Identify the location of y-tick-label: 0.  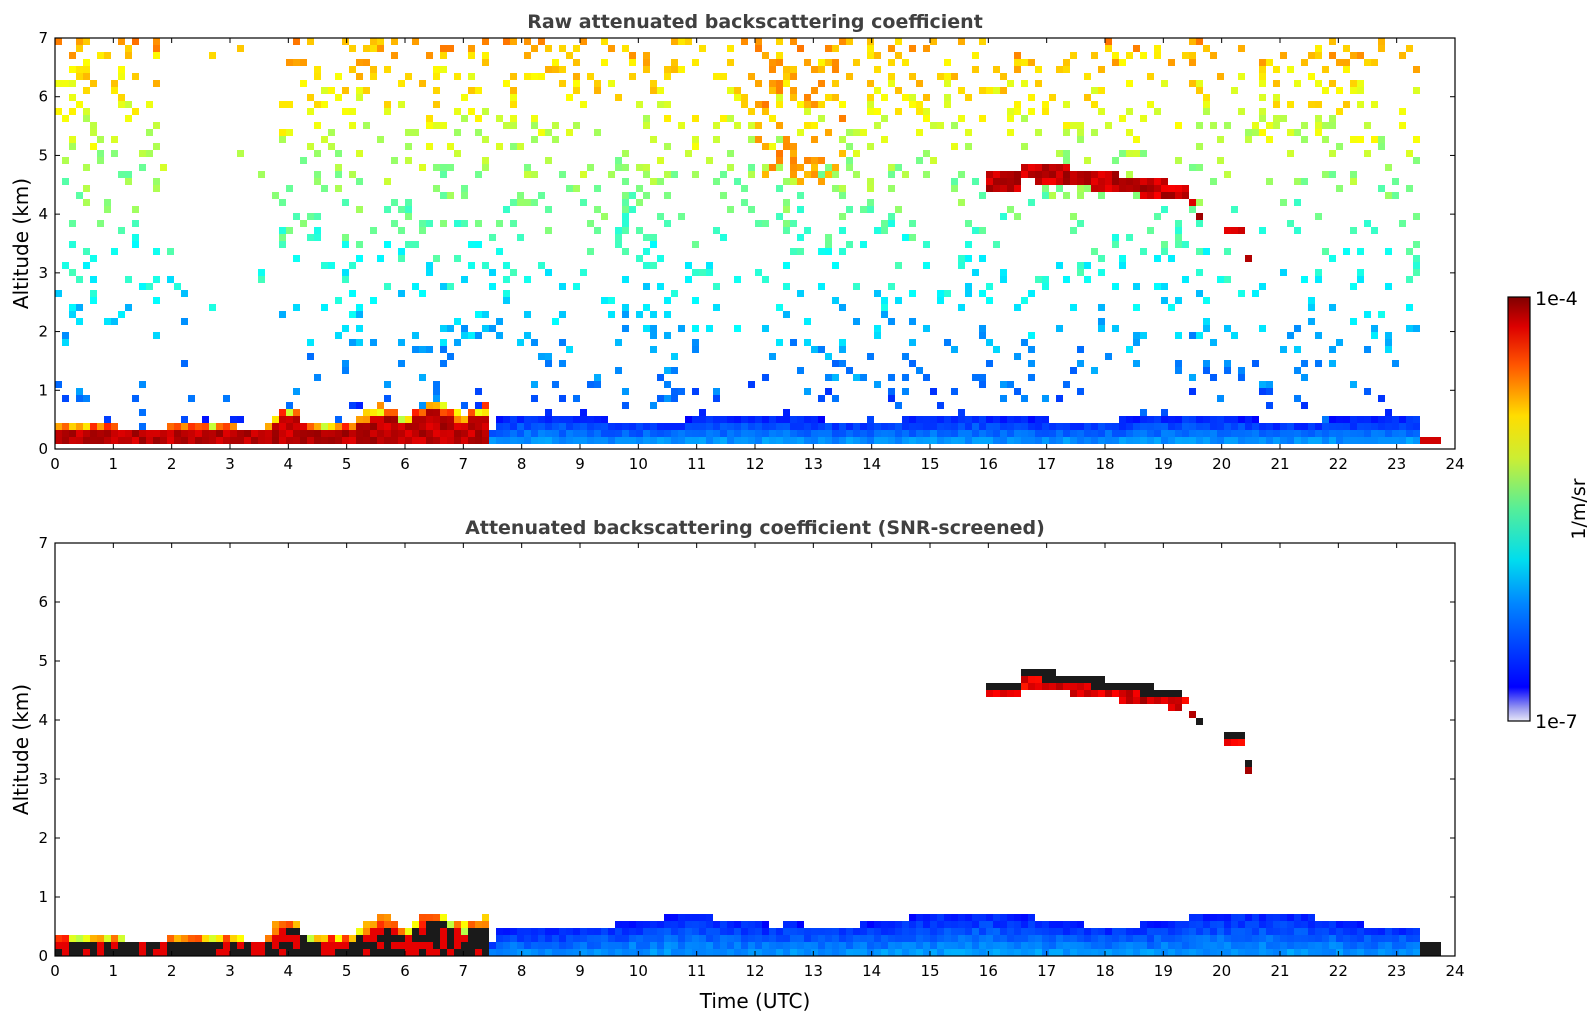
(43, 956).